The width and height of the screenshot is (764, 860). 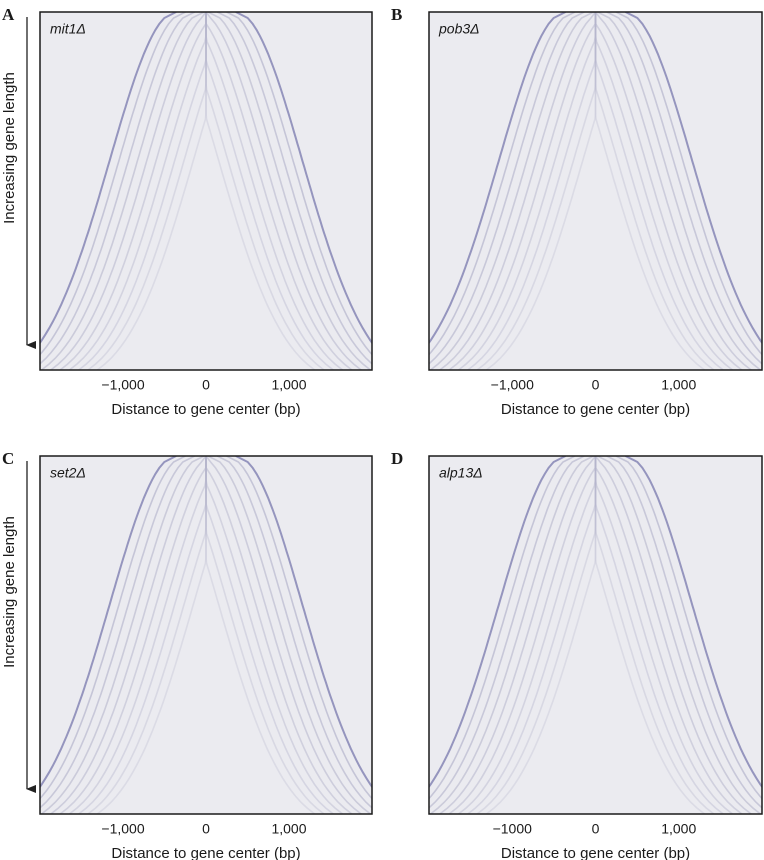 I want to click on panel-title: alp13Δ, so click(x=461, y=473).